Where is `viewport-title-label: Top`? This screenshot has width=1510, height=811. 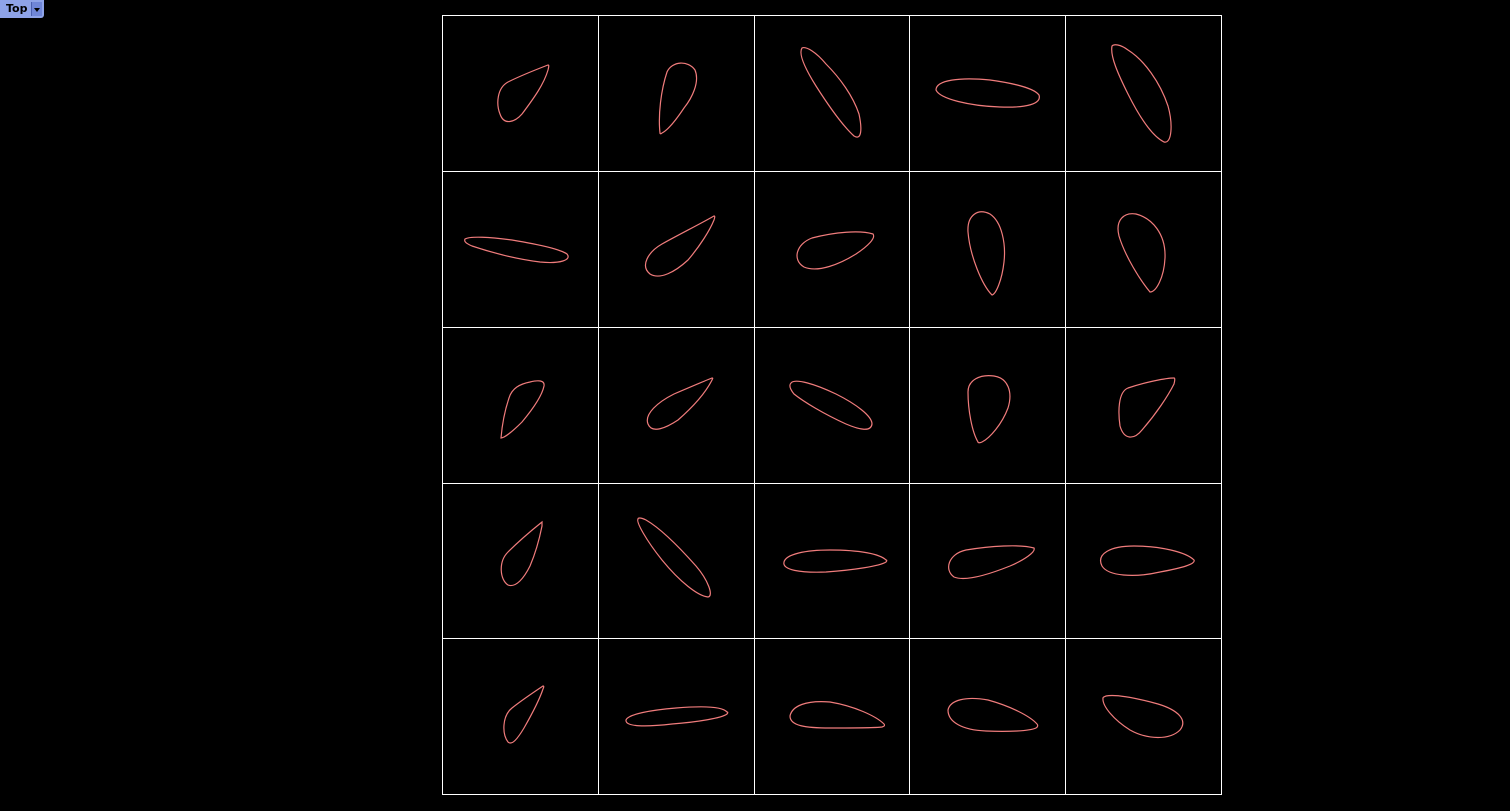 viewport-title-label: Top is located at coordinates (17, 8).